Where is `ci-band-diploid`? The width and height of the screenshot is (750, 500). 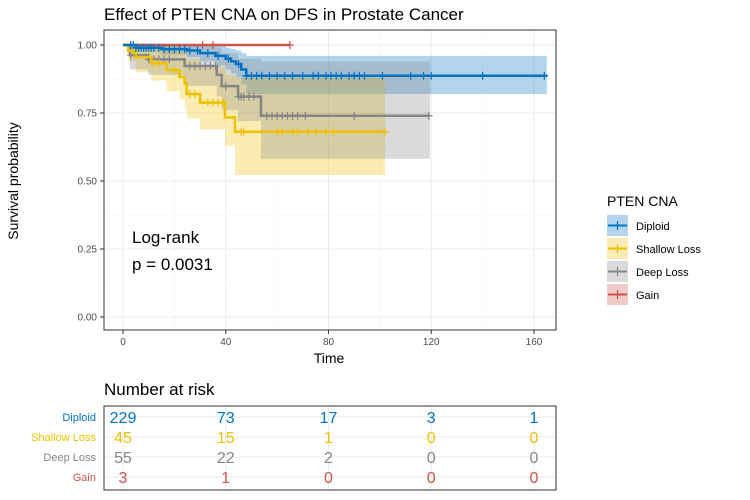 ci-band-diploid is located at coordinates (335, 69).